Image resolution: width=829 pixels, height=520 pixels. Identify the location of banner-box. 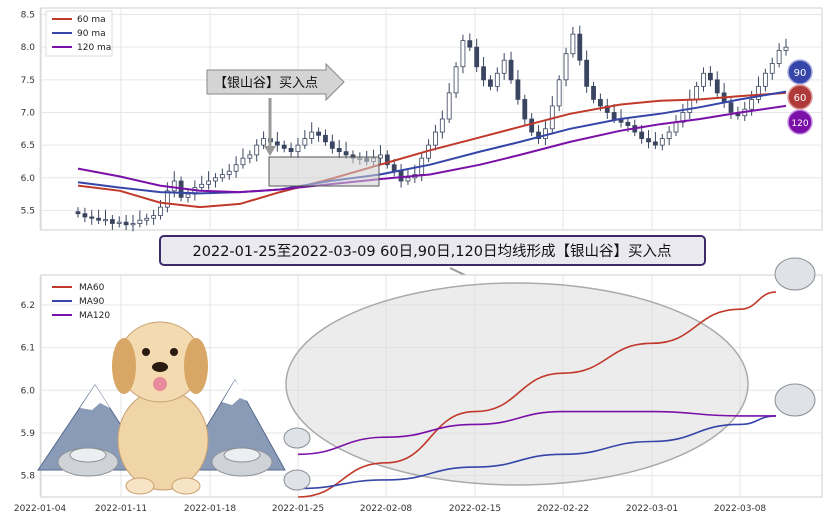
(432, 250).